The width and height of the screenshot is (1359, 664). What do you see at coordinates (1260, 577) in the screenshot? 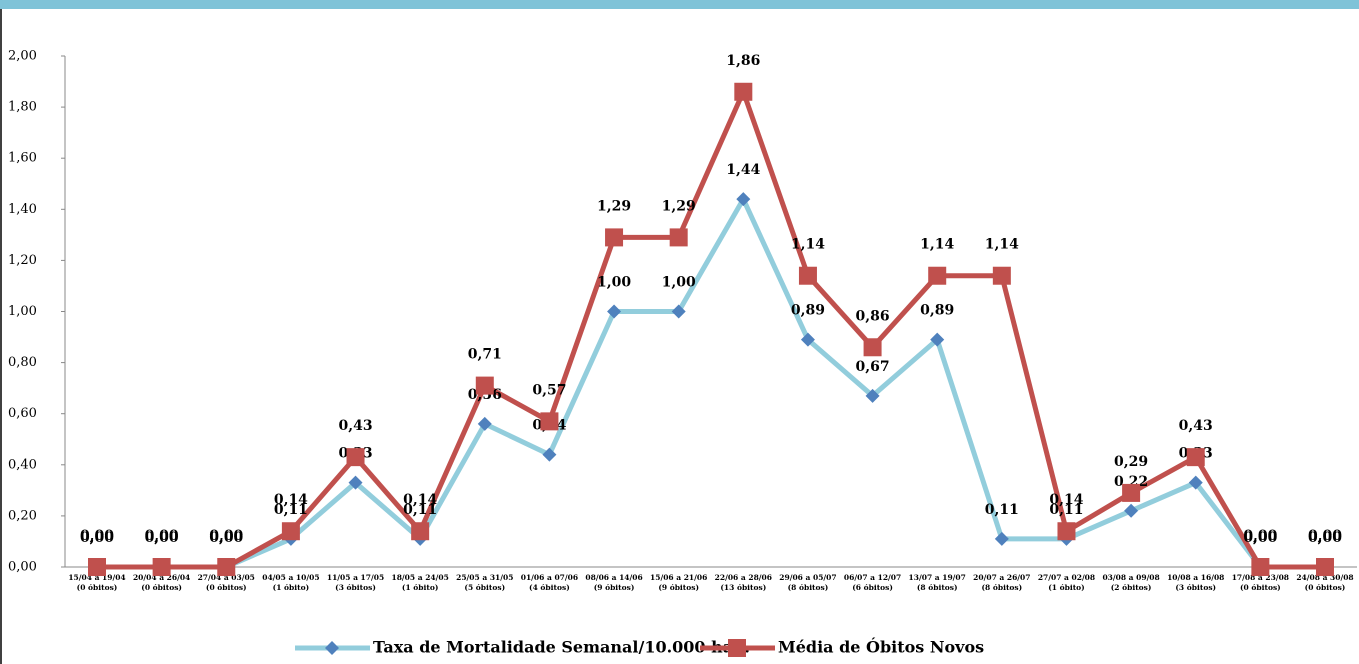
I see `x-tick-label: 17/08 a 23/08` at bounding box center [1260, 577].